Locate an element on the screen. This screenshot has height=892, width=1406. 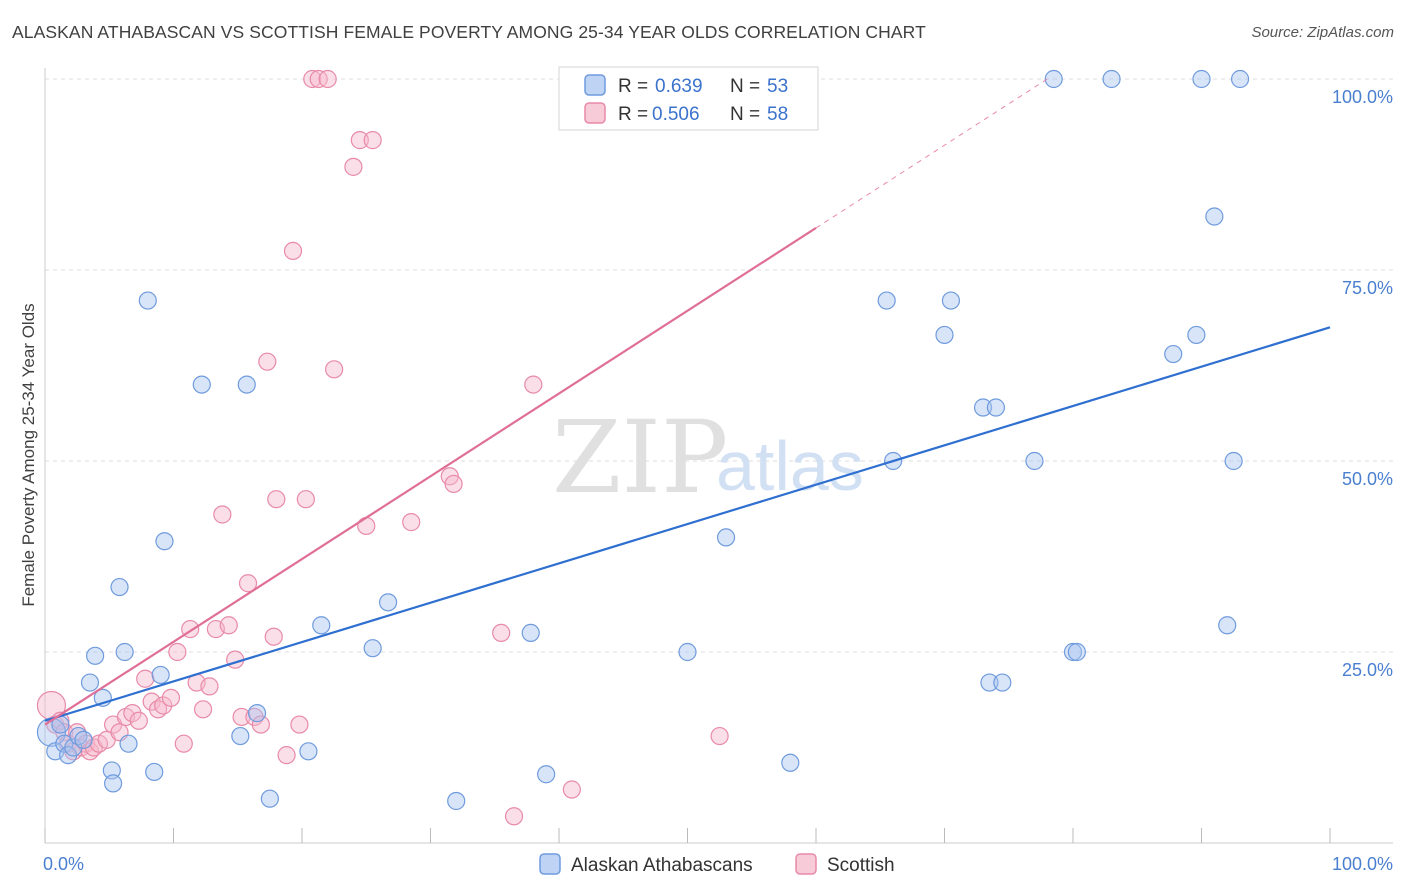
legend-r-label-blue: R = is located at coordinates (635, 86).